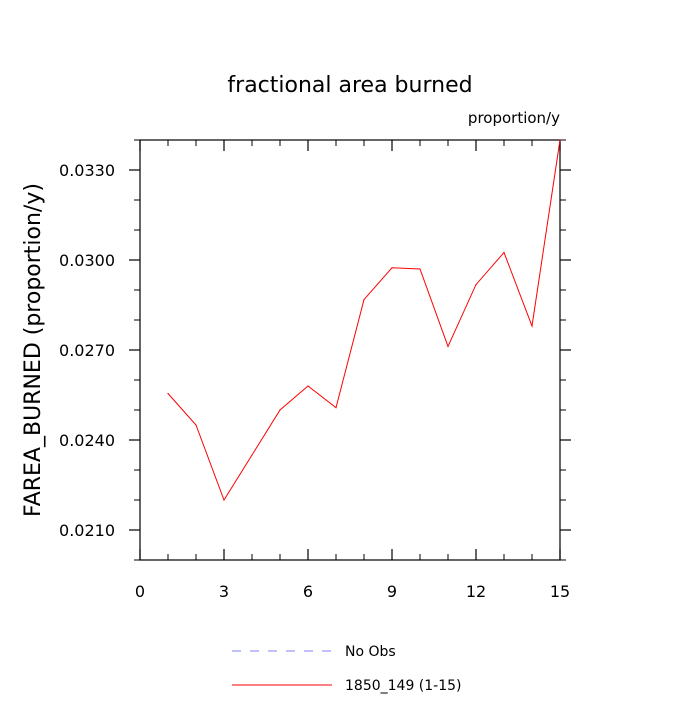 This screenshot has height=705, width=700. What do you see at coordinates (87, 170) in the screenshot?
I see `y-tick-label: 0.0330` at bounding box center [87, 170].